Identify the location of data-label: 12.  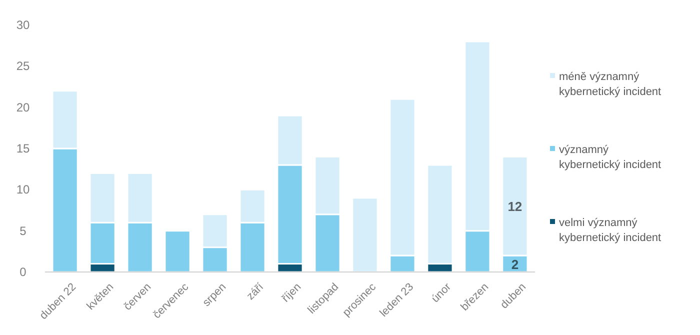
(515, 206).